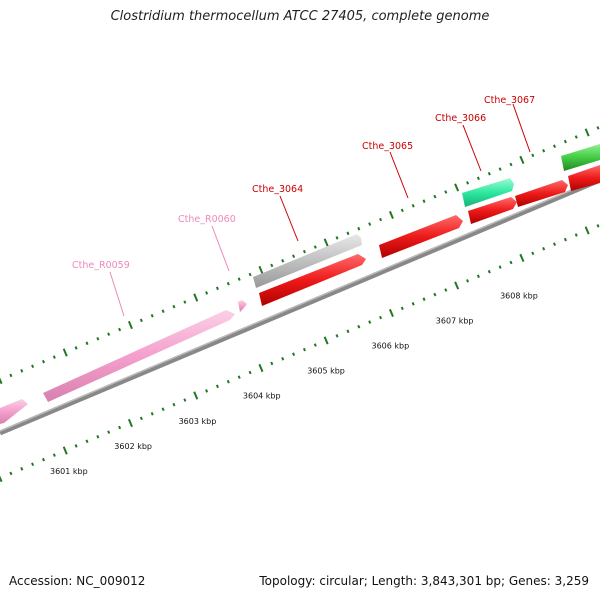 This screenshot has height=600, width=600. I want to click on accession-text: Accession: NC_009012, so click(77, 581).